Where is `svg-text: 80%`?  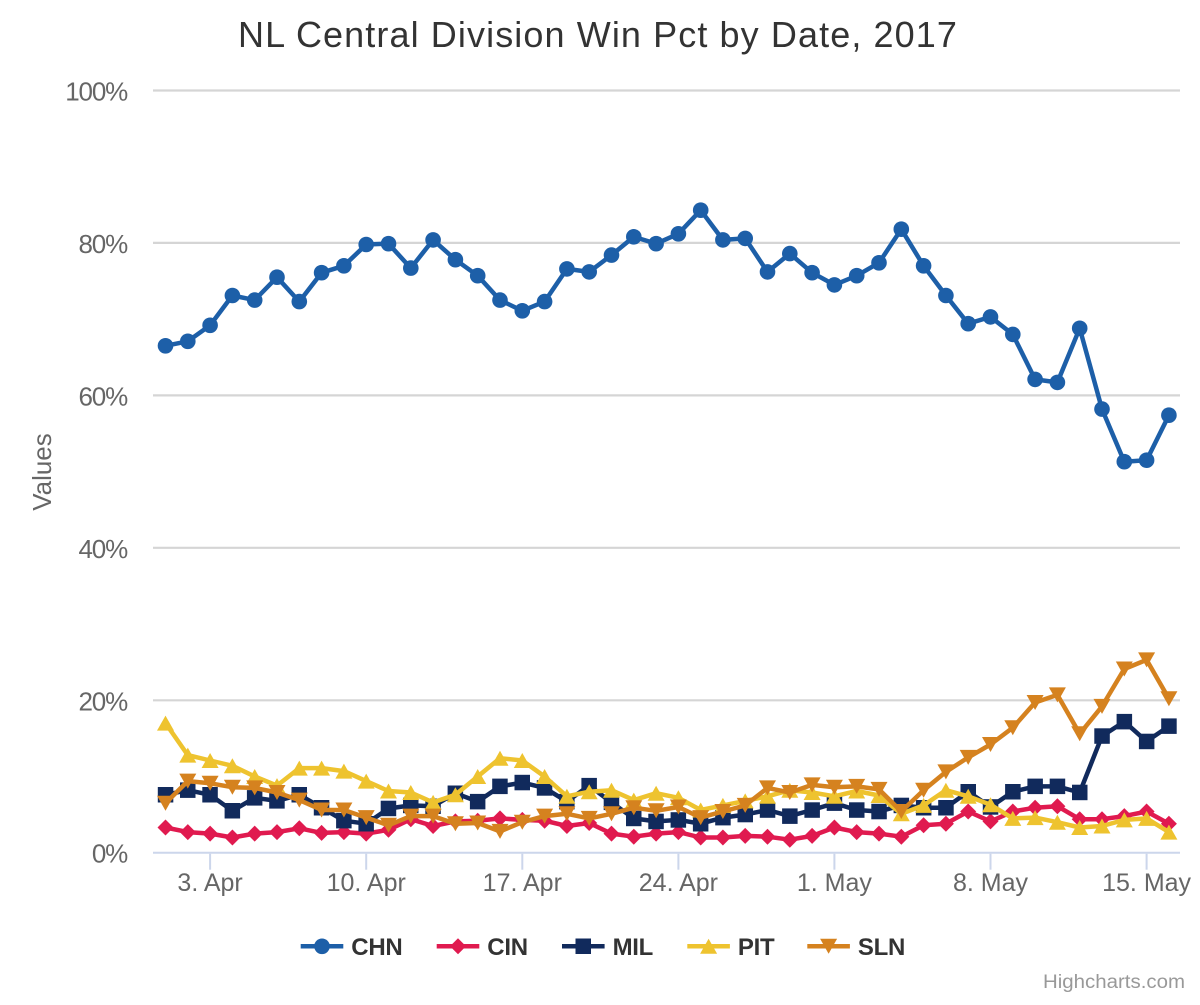 svg-text: 80% is located at coordinates (104, 244).